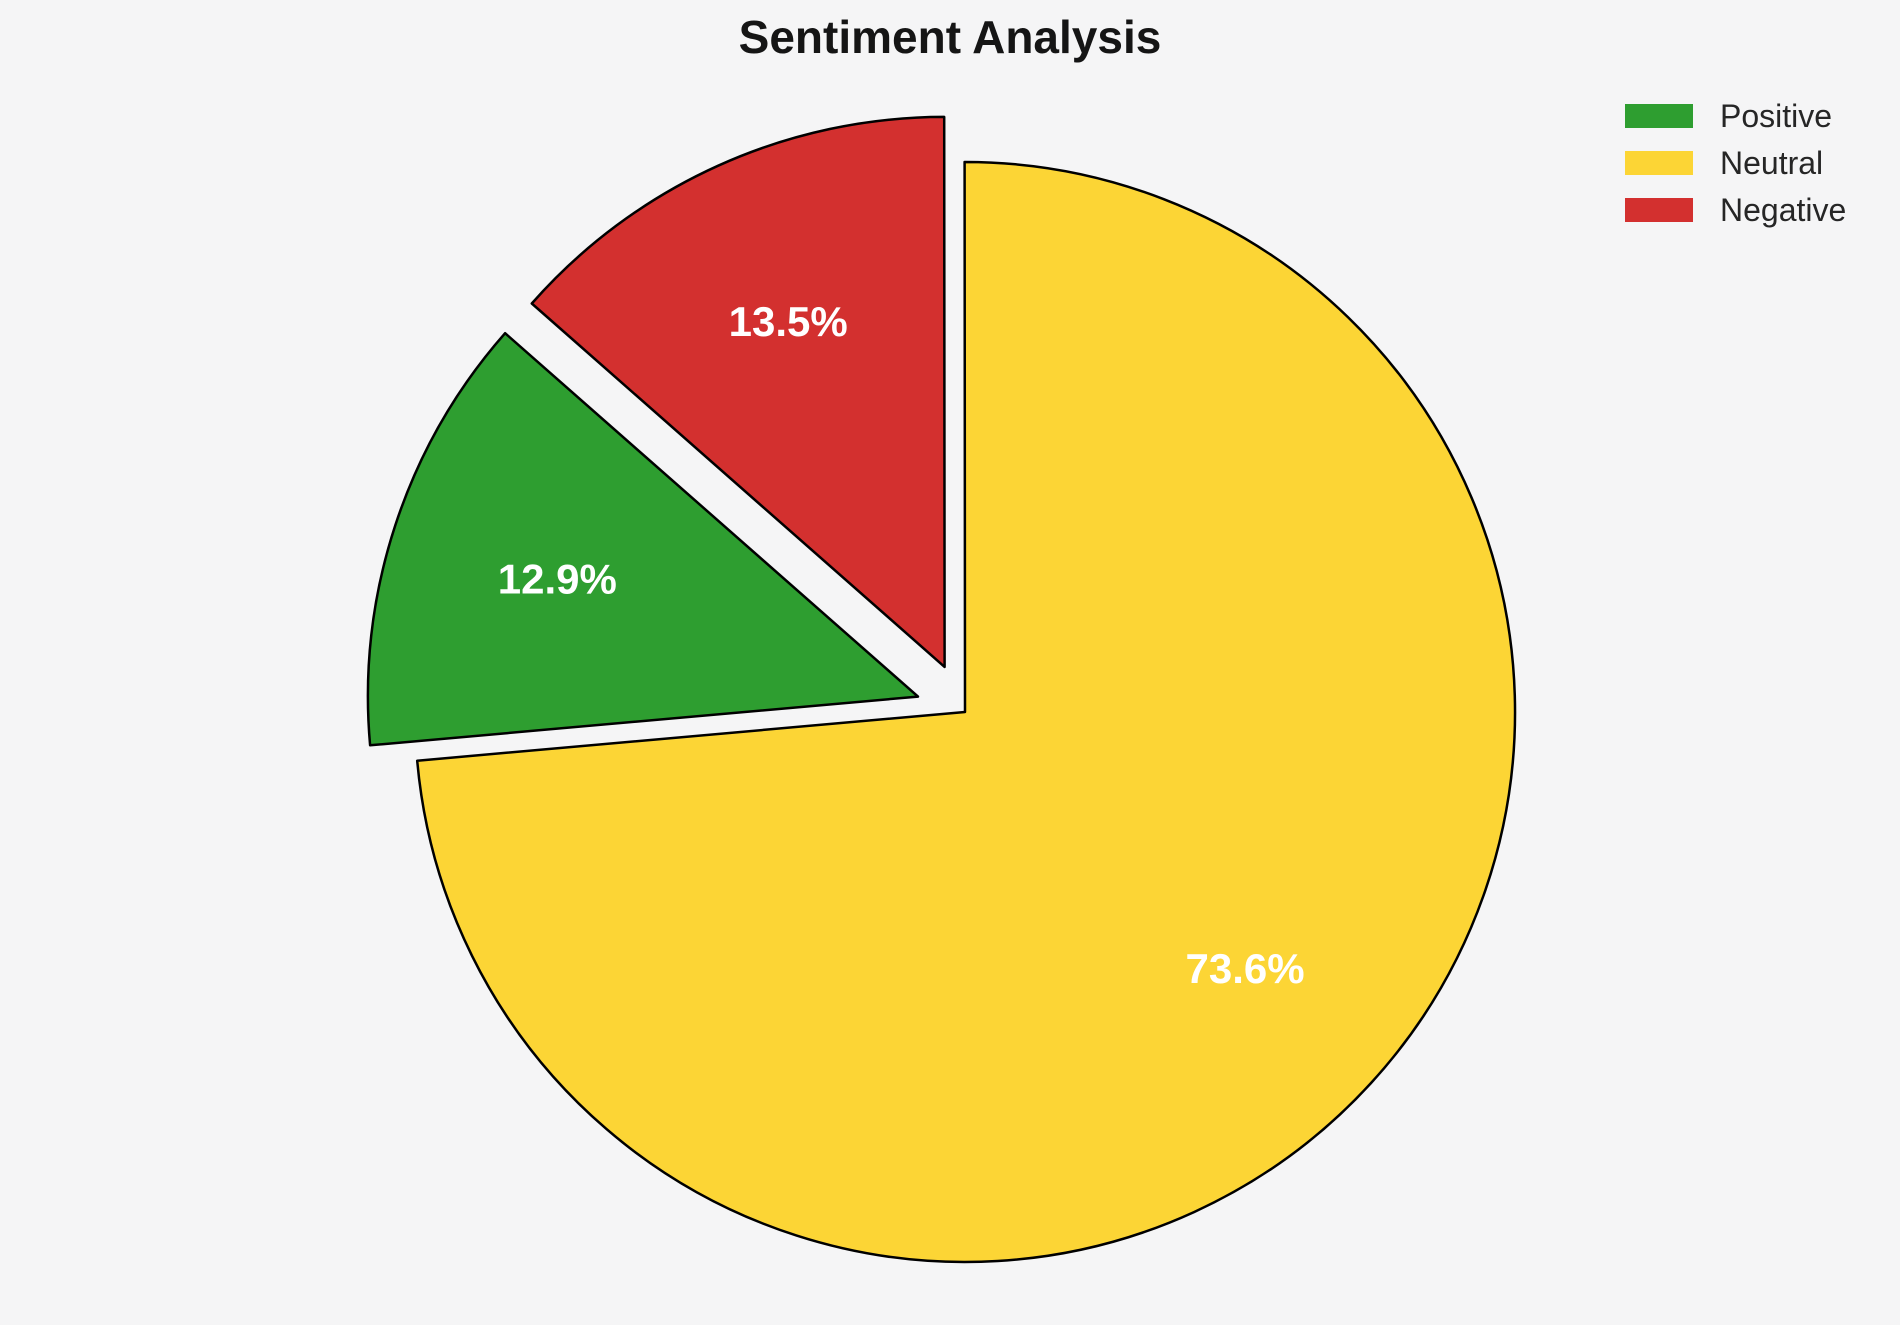 Image resolution: width=1900 pixels, height=1325 pixels. I want to click on legend-label-neutral: Neutral, so click(1772, 162).